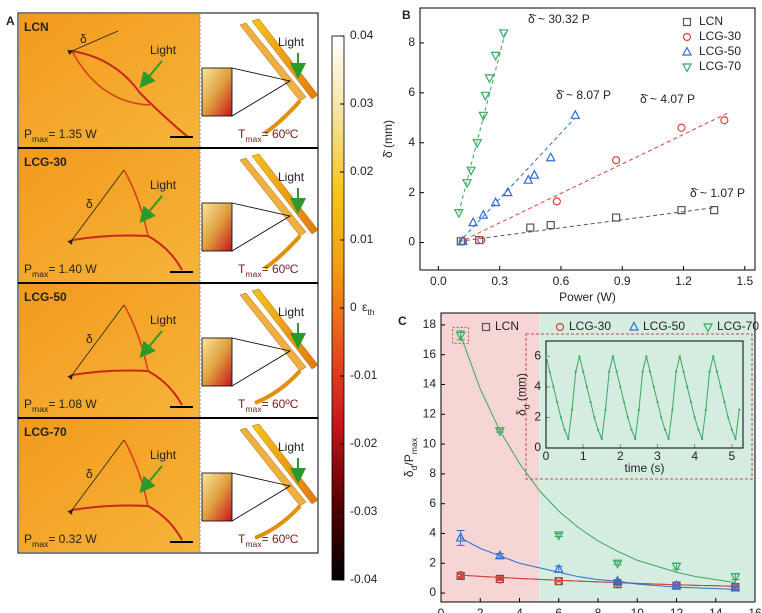 The width and height of the screenshot is (762, 613). Describe the element at coordinates (364, 443) in the screenshot. I see `colorbar-tick-label: -0.02` at that location.